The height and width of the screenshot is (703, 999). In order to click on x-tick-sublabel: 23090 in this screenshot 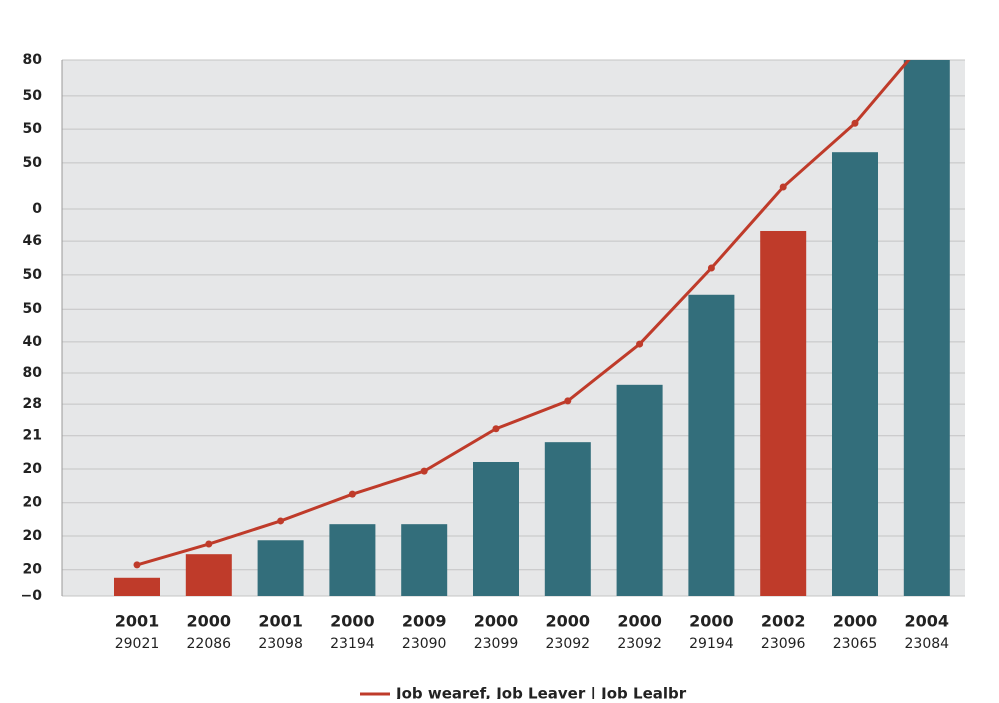, I will do `click(424, 644)`.